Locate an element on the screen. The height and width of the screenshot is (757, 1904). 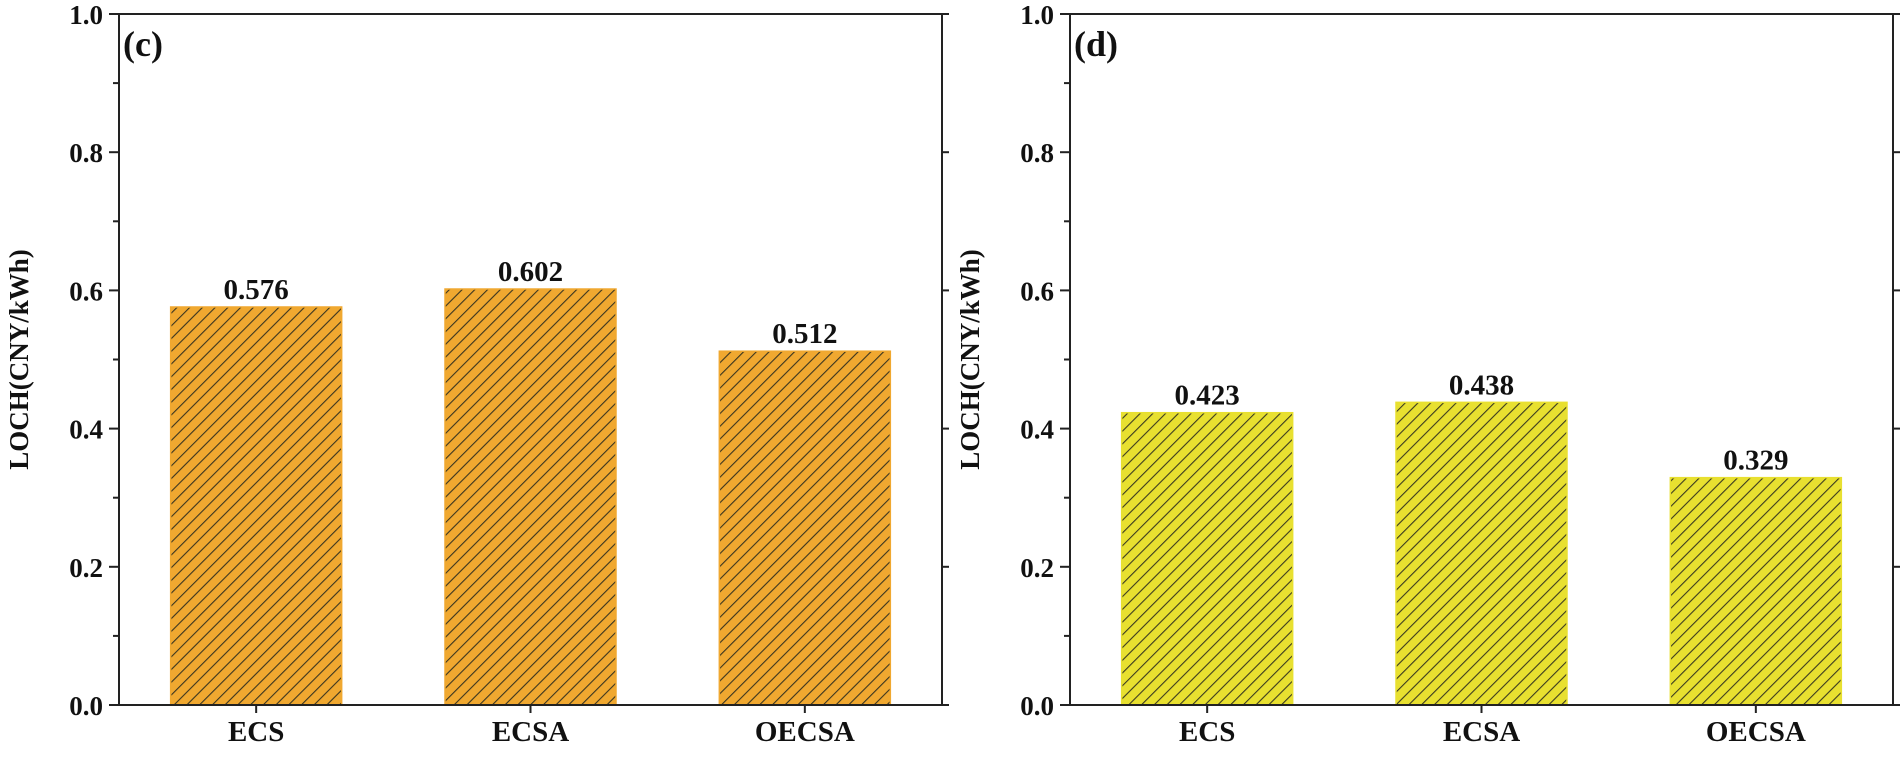
value-label: 0.602 is located at coordinates (530, 272).